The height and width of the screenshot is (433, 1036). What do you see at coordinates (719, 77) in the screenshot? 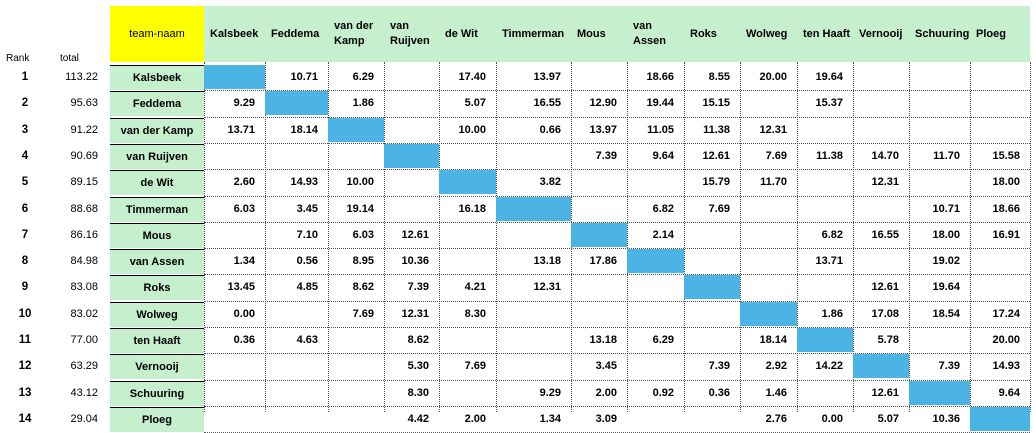
I see `score-cell: 8.55` at bounding box center [719, 77].